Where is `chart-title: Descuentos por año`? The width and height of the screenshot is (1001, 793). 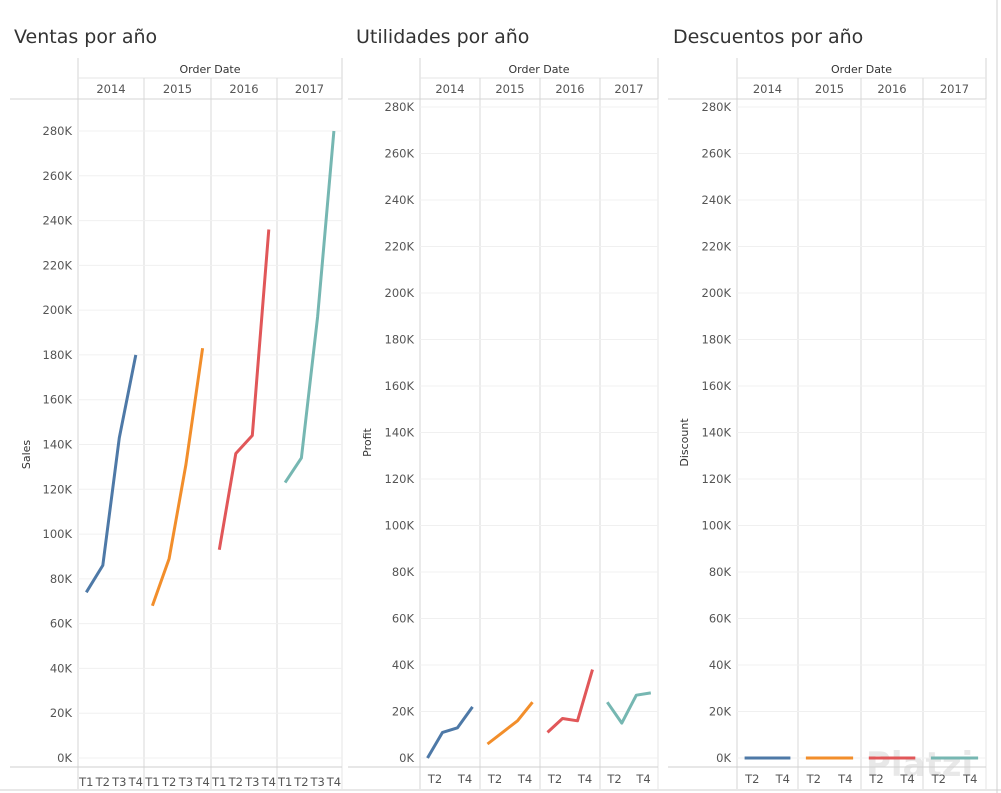
chart-title: Descuentos por año is located at coordinates (768, 37).